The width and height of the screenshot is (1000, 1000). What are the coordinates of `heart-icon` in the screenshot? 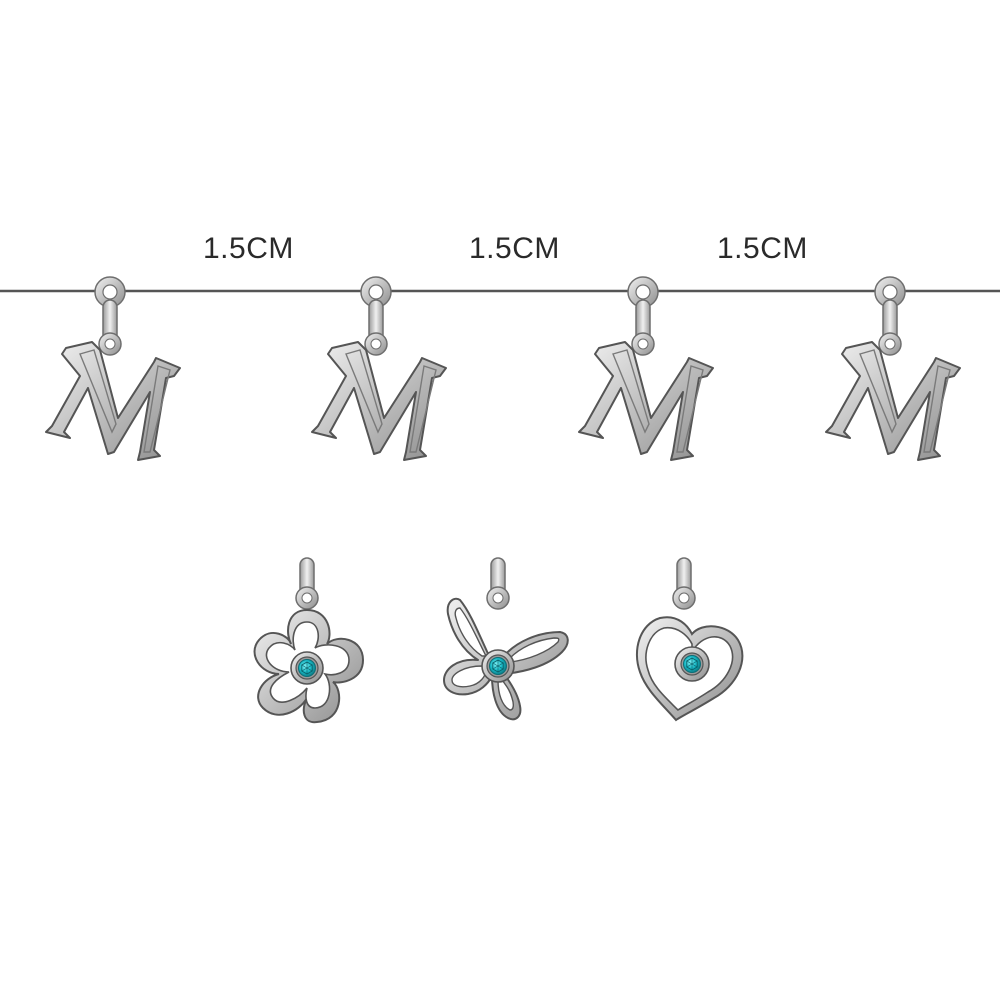 It's located at (689, 669).